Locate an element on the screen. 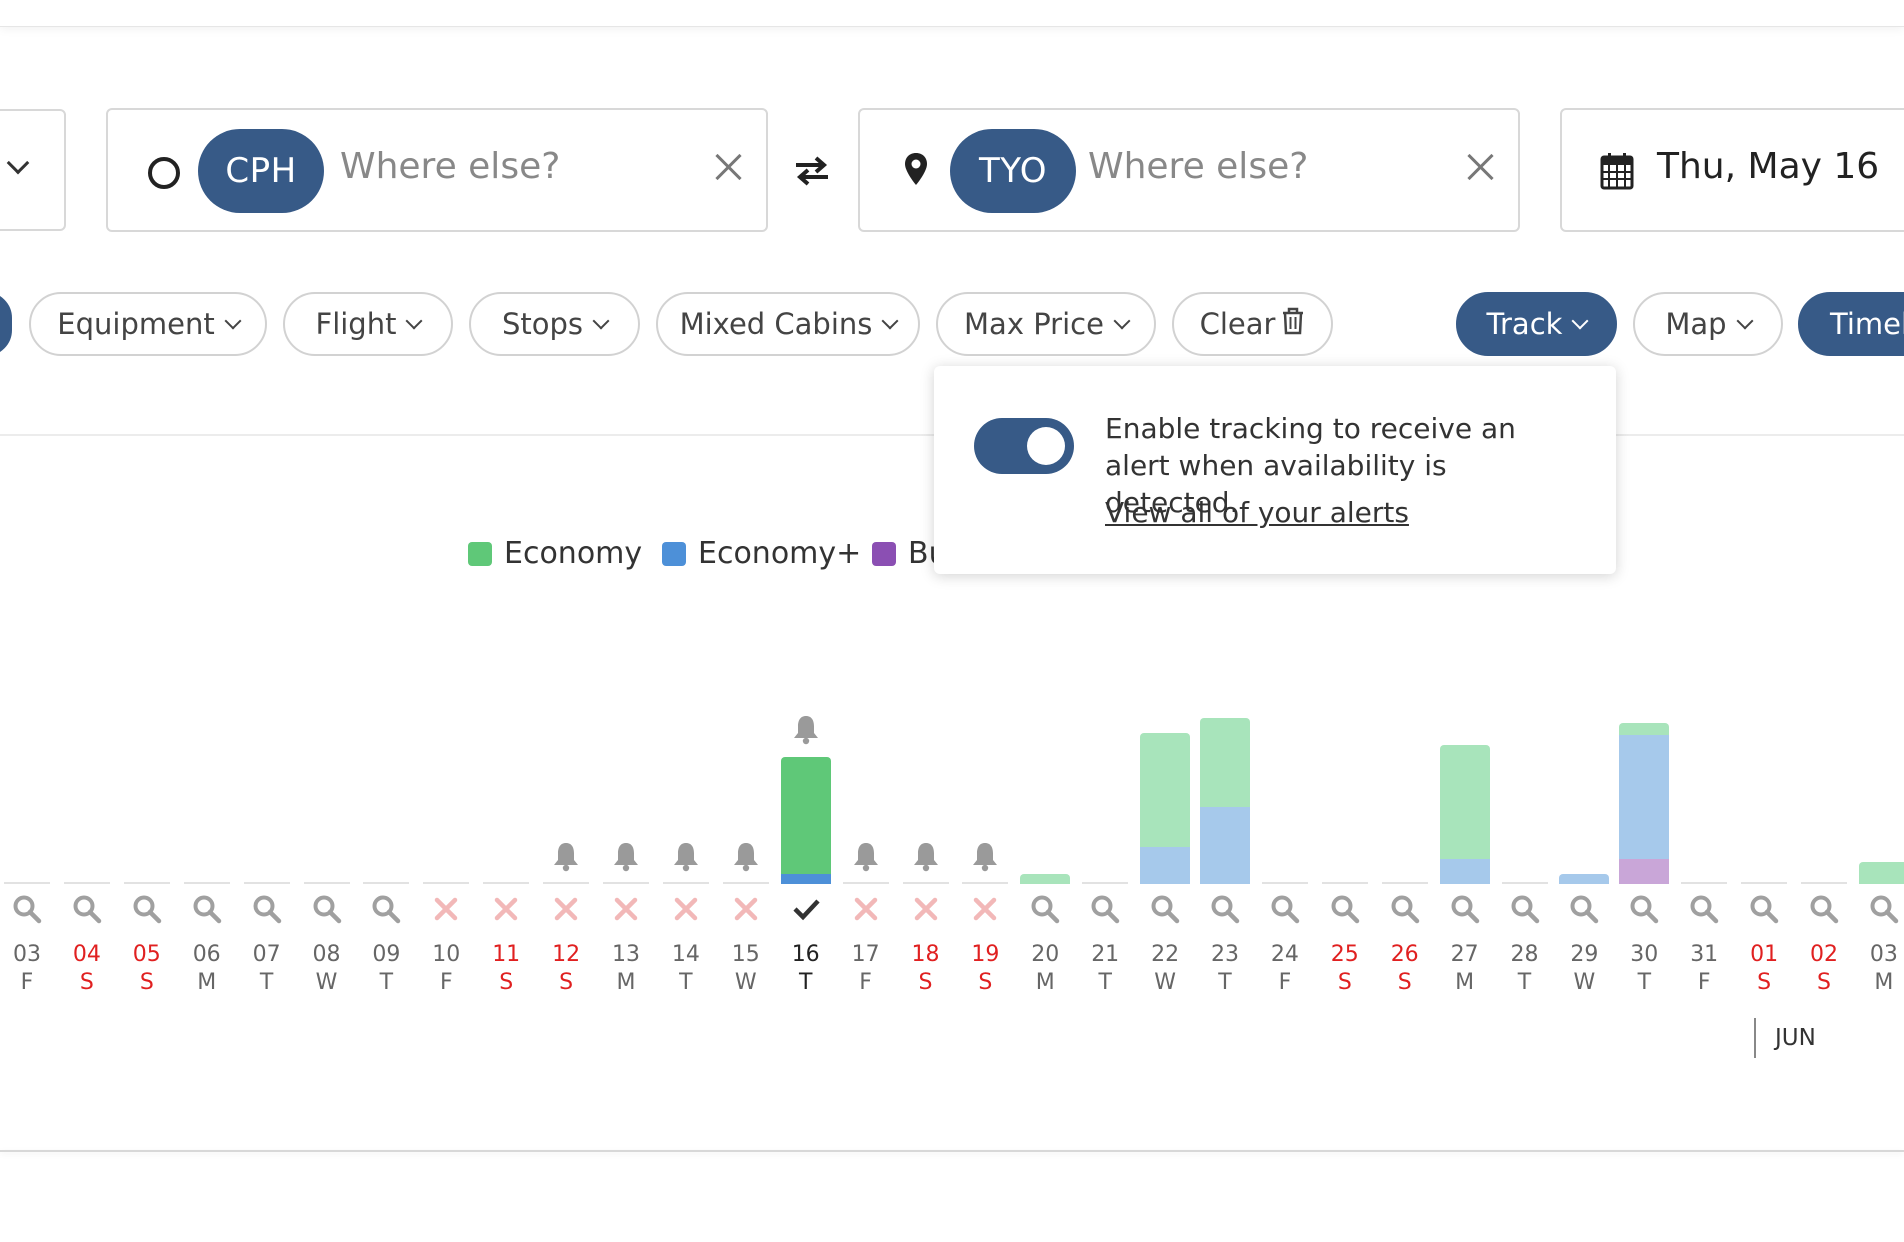  date-field: Thu, May 16 is located at coordinates (1732, 170).